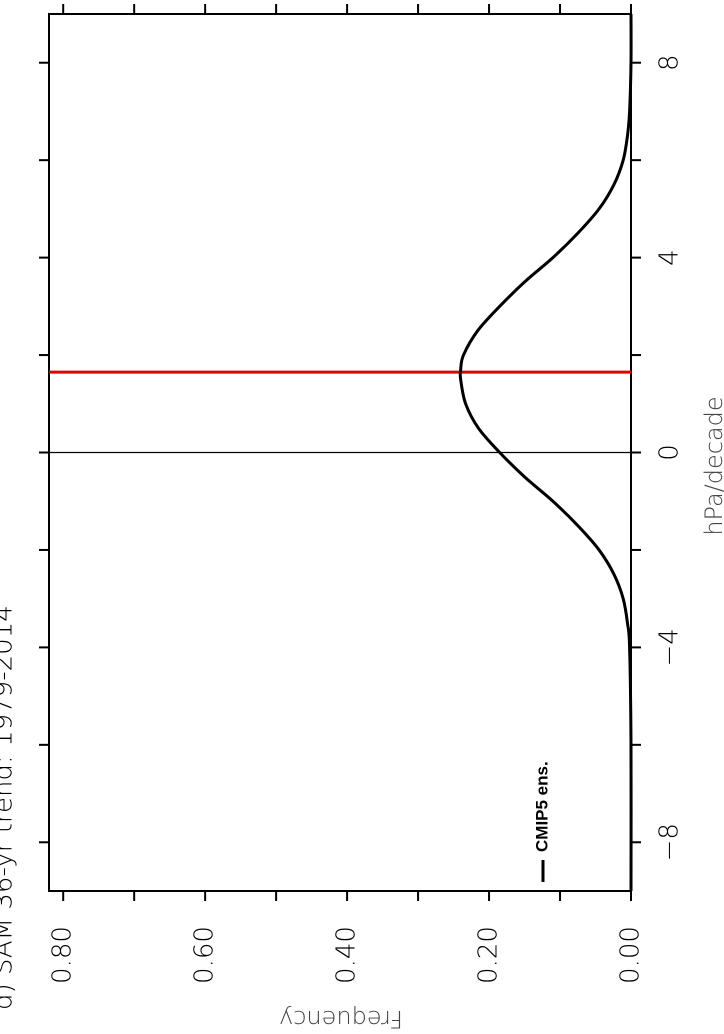 The height and width of the screenshot is (1034, 724). What do you see at coordinates (670, 452) in the screenshot?
I see `x-tick-label: 0` at bounding box center [670, 452].